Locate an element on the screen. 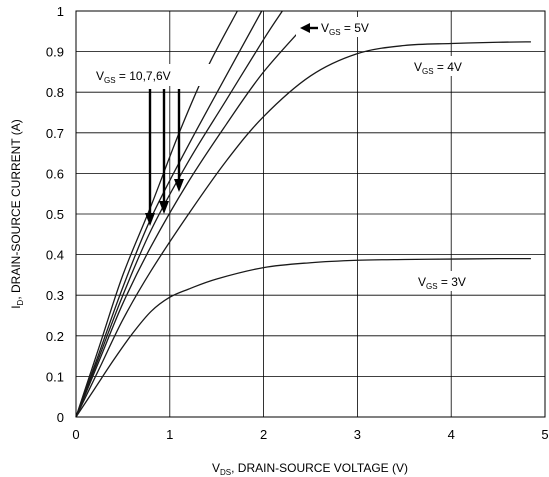  annotation-vgs-10-7-6-text: VGS = 10,7,6V is located at coordinates (133, 77).